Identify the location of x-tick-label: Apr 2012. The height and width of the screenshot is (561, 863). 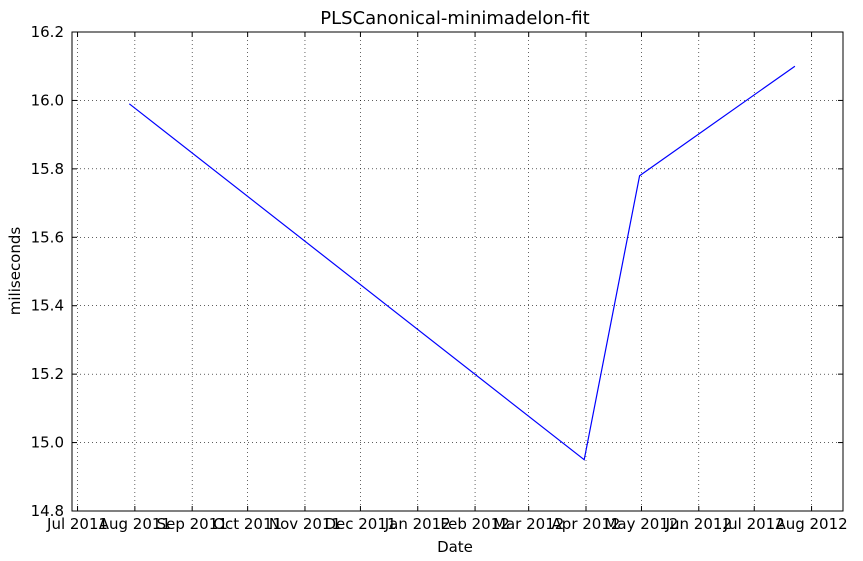
(586, 524).